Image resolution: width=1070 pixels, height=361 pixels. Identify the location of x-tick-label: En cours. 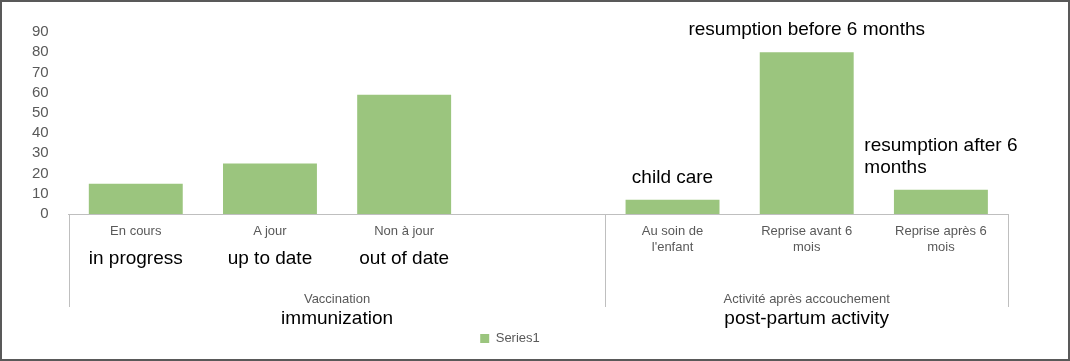
(136, 231).